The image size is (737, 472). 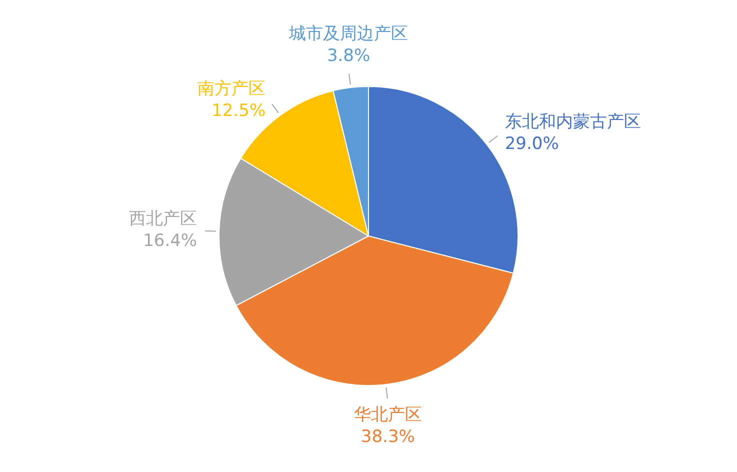 What do you see at coordinates (170, 241) in the screenshot?
I see `data-label: 16.4%` at bounding box center [170, 241].